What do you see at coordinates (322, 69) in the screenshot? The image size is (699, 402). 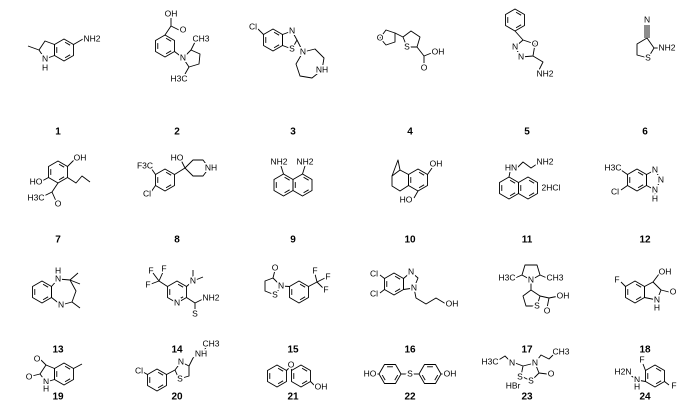 I see `atom-label: NH` at bounding box center [322, 69].